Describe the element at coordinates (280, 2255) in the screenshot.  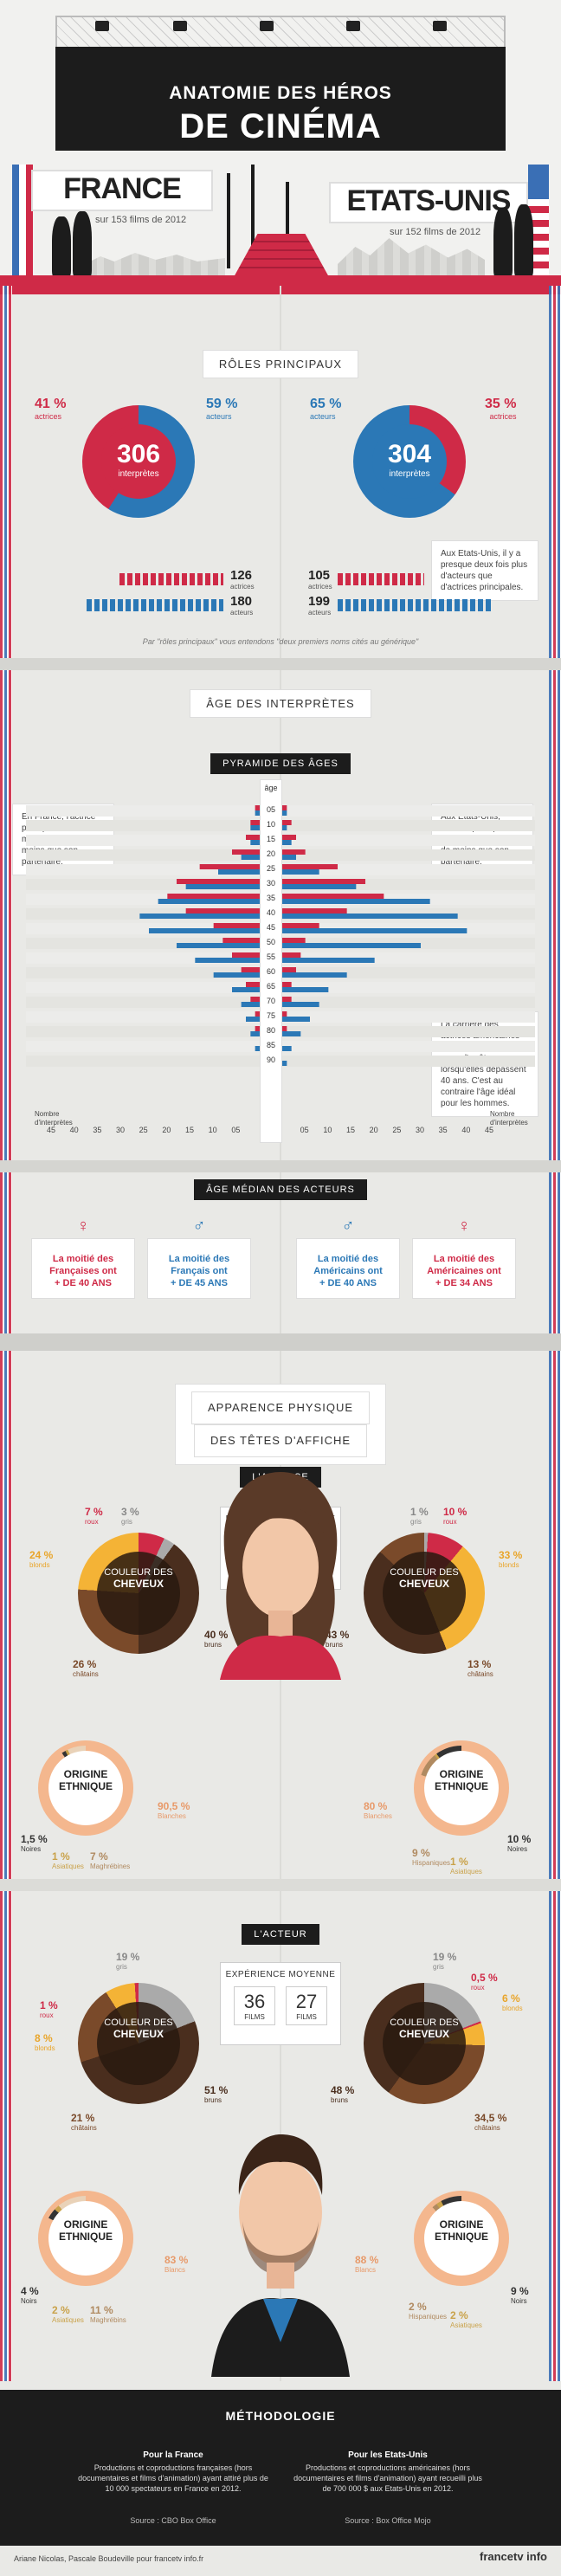
I see `actor-face-illustration` at that location.